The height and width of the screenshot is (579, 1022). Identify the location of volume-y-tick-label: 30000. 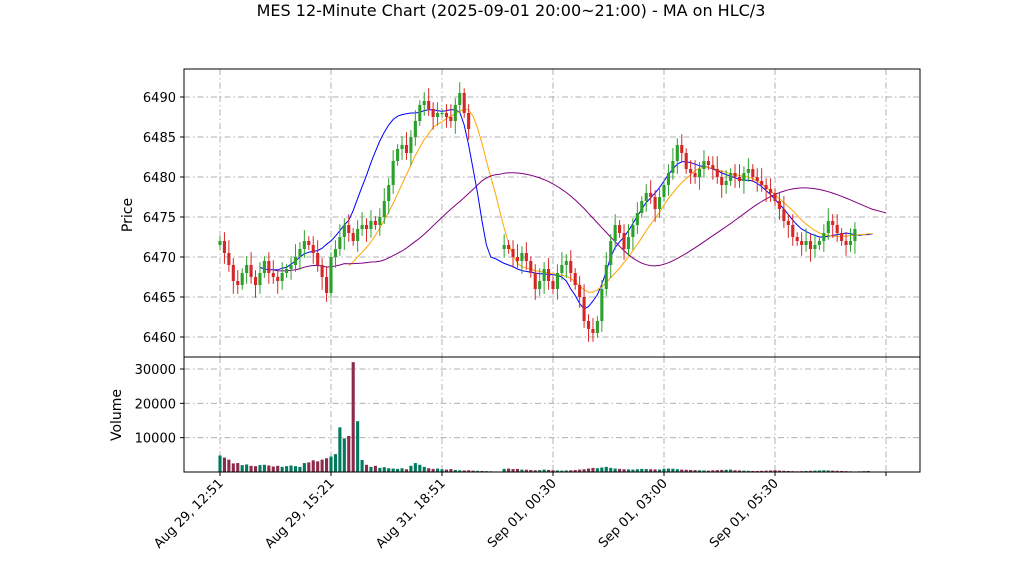
(155, 370).